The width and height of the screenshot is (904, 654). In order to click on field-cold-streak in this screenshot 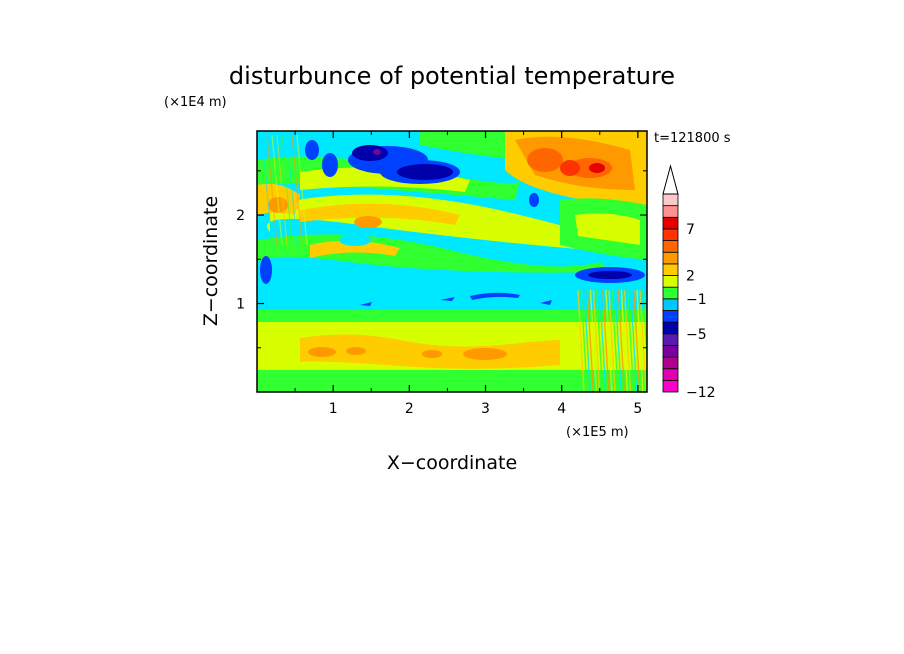, I will do `click(495, 296)`.